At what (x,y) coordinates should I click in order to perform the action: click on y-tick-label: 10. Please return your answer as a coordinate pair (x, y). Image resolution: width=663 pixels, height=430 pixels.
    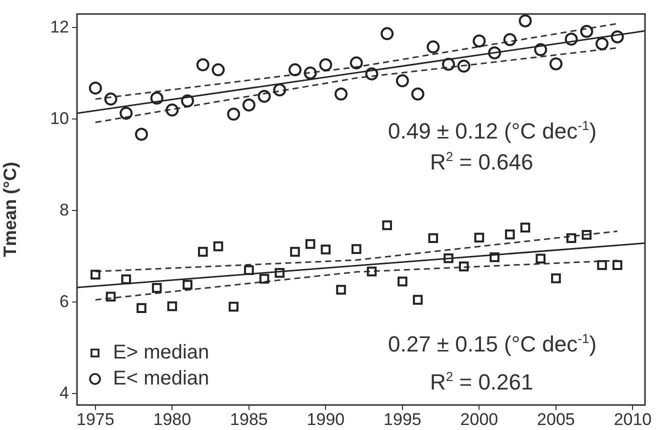
    Looking at the image, I should click on (59, 118).